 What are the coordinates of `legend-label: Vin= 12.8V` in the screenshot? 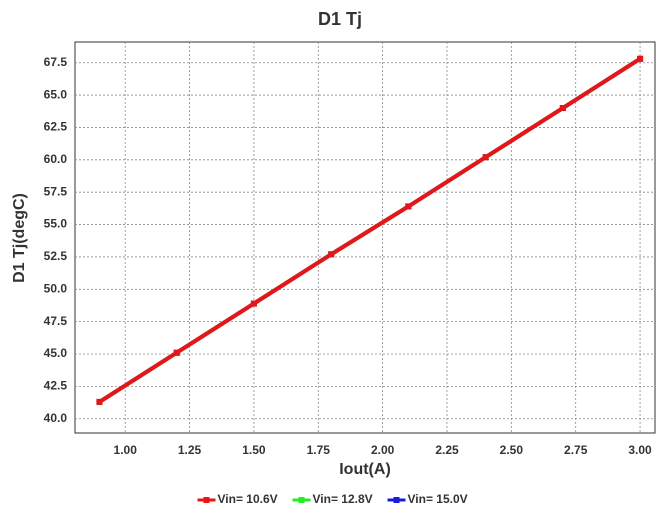 It's located at (343, 499).